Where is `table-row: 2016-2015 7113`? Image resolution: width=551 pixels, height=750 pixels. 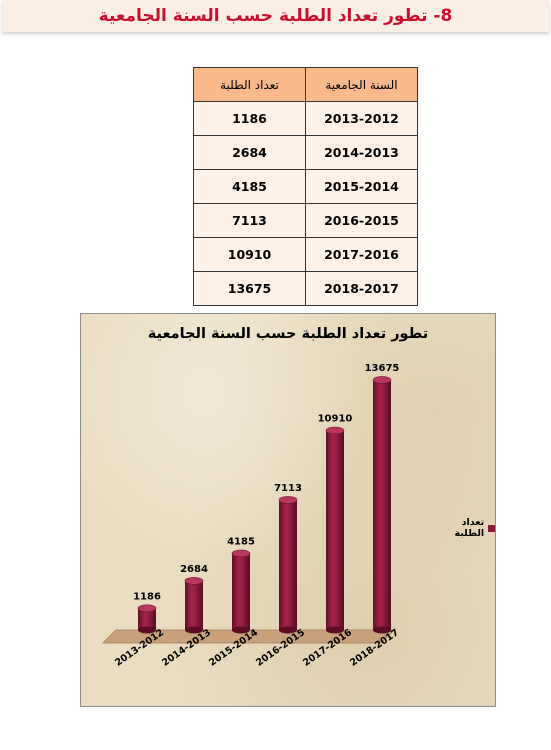 table-row: 2016-2015 7113 is located at coordinates (305, 220).